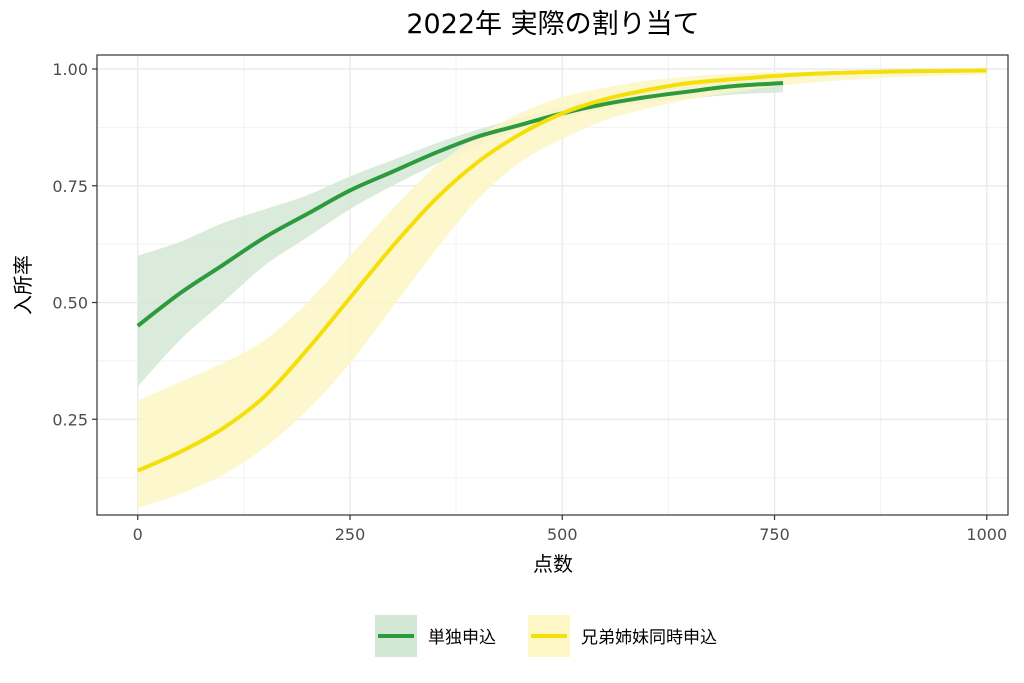  Describe the element at coordinates (23, 285) in the screenshot. I see `y-axis-title: 入所率` at that location.